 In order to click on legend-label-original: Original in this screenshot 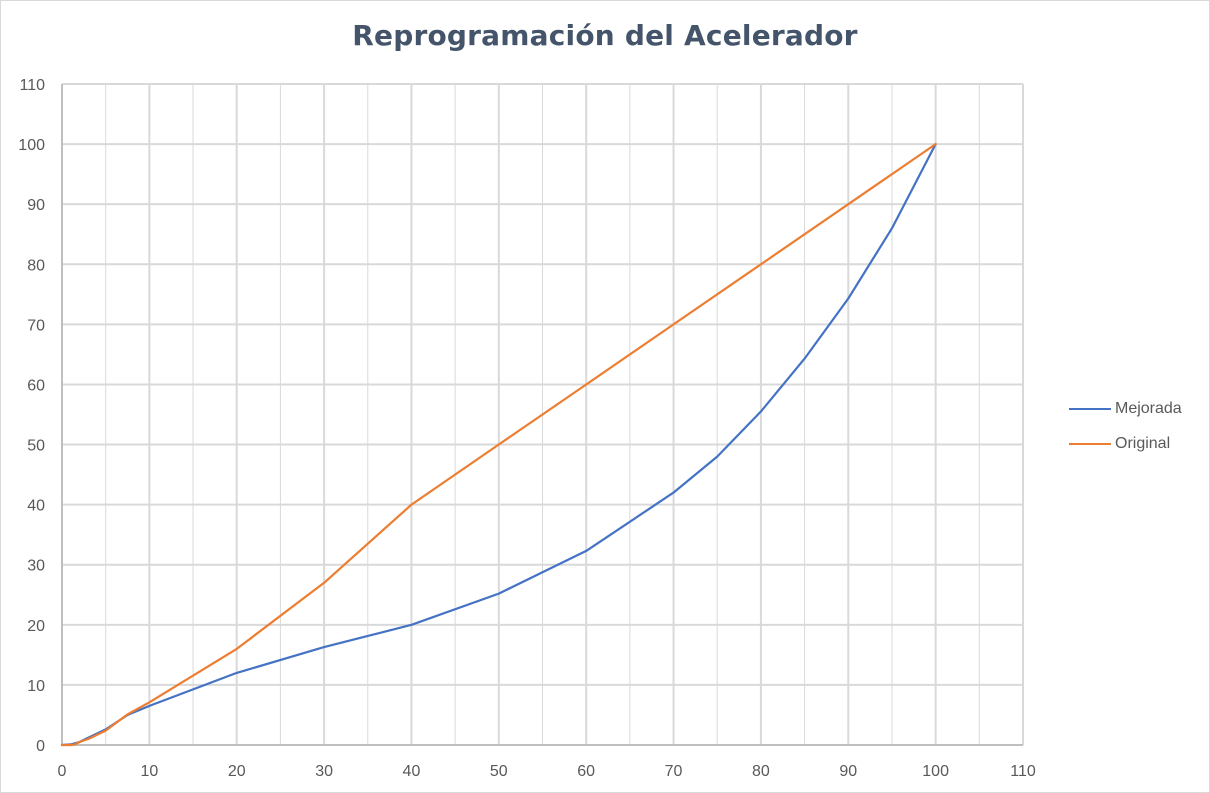, I will do `click(1143, 443)`.